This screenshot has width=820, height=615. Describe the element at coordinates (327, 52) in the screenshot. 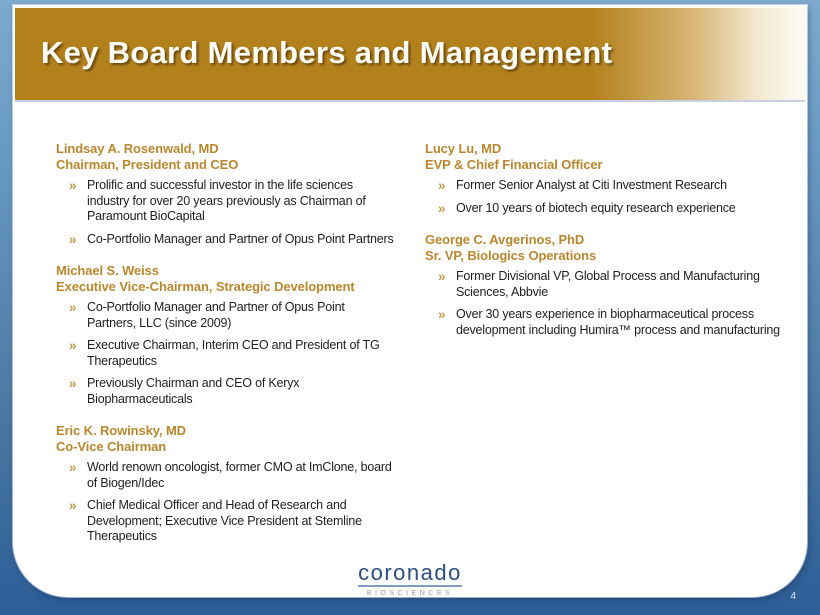

I see `slide-title: Key Board Members and Management` at that location.